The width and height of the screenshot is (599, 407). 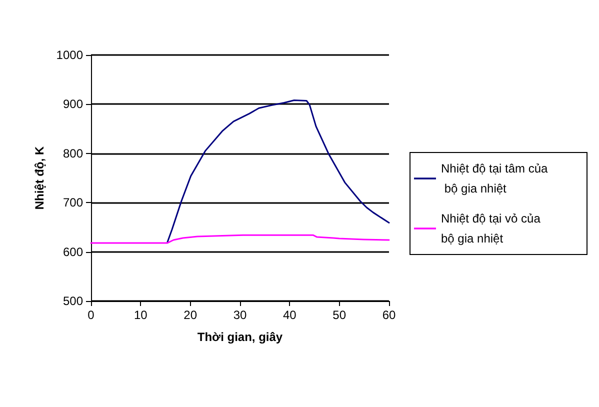 What do you see at coordinates (240, 315) in the screenshot?
I see `x-tick-label: 30` at bounding box center [240, 315].